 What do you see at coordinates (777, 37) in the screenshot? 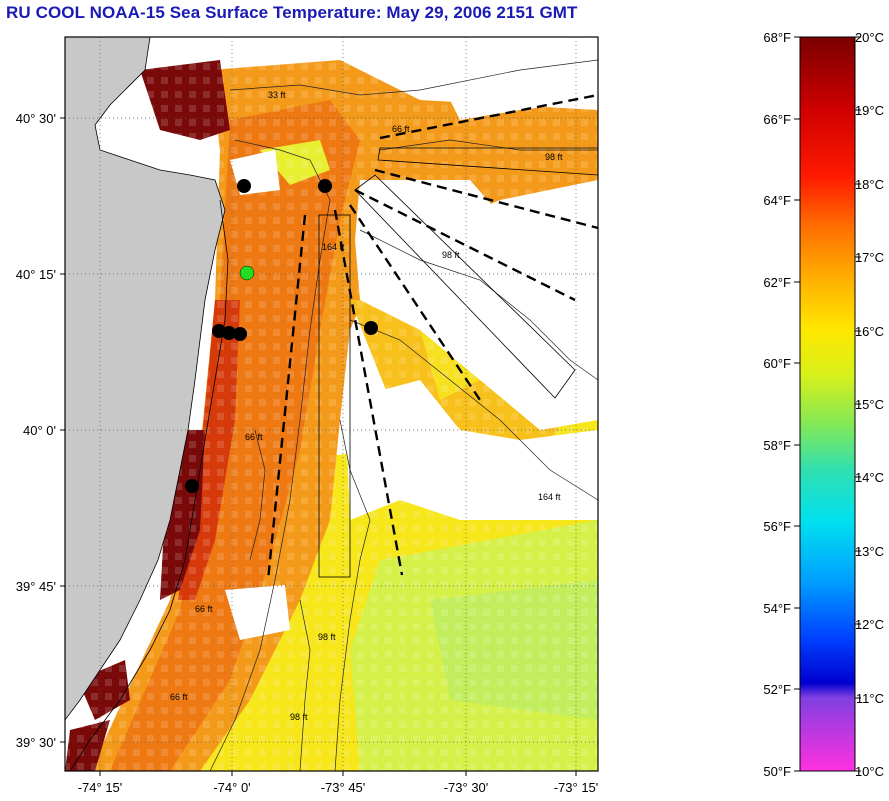
I see `f-label: 68°F` at bounding box center [777, 37].